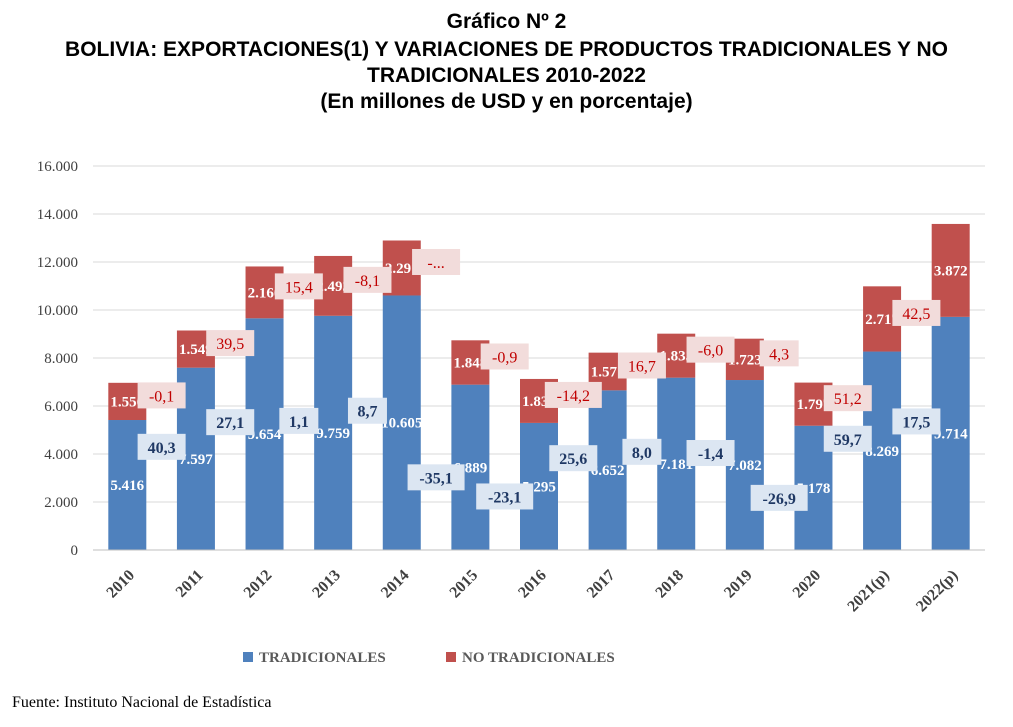 The width and height of the screenshot is (1013, 727). Describe the element at coordinates (882, 320) in the screenshot. I see `value-label-no-tradicionales: 2.717` at that location.